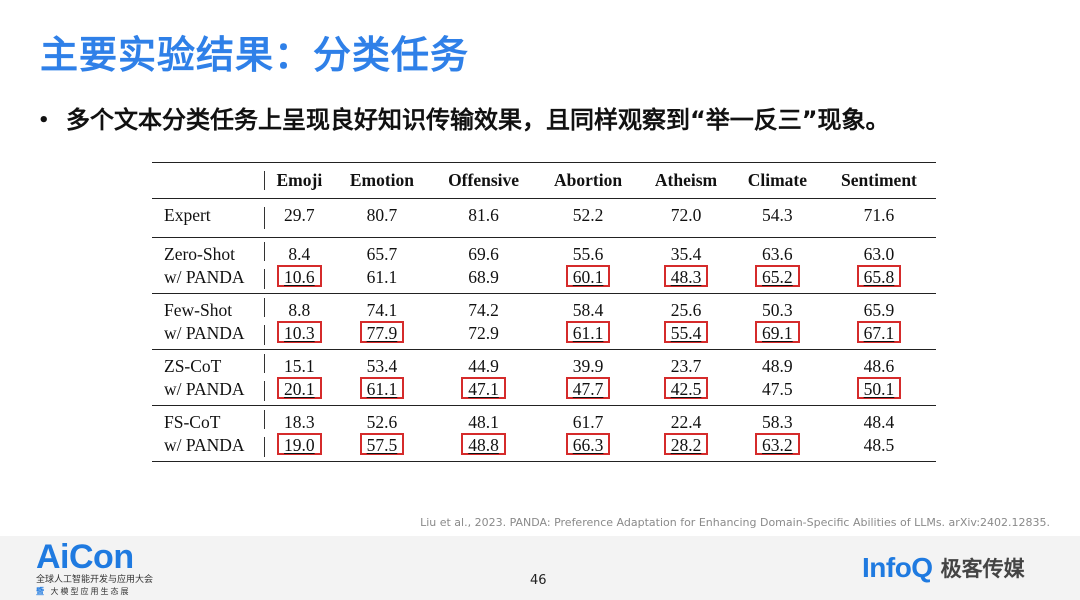 The image size is (1080, 600). I want to click on highlighted-value: 77.9, so click(382, 332).